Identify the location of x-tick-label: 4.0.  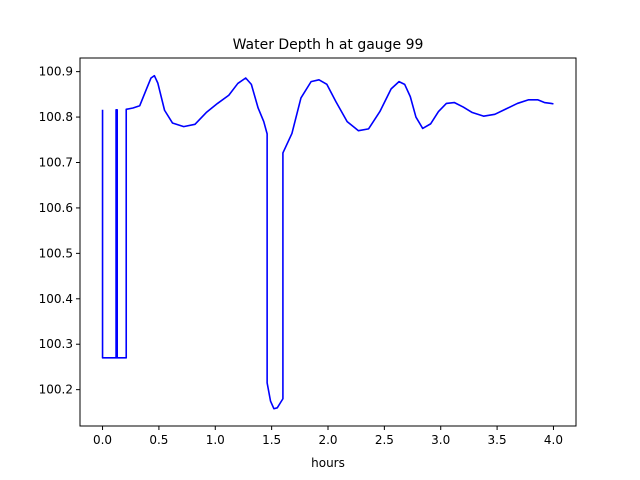
(553, 440).